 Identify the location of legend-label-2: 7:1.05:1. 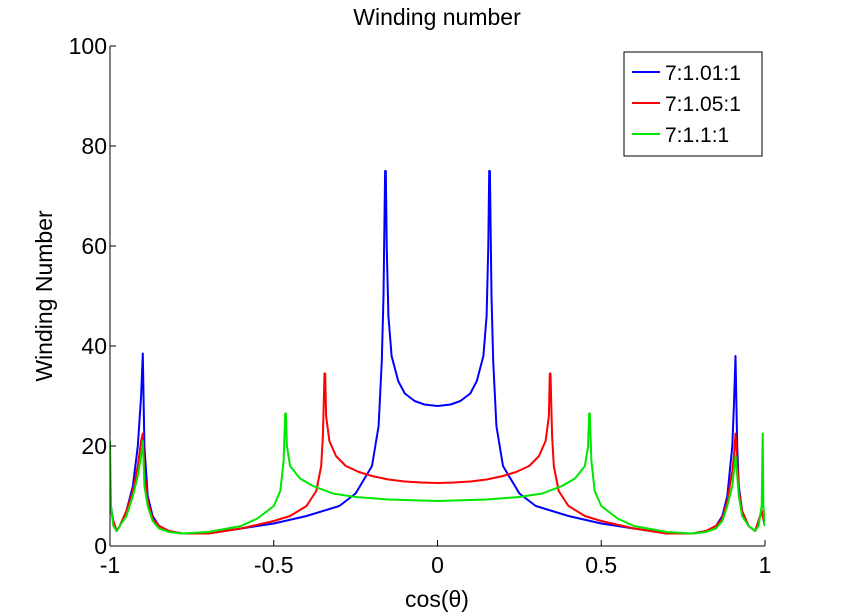
(703, 104).